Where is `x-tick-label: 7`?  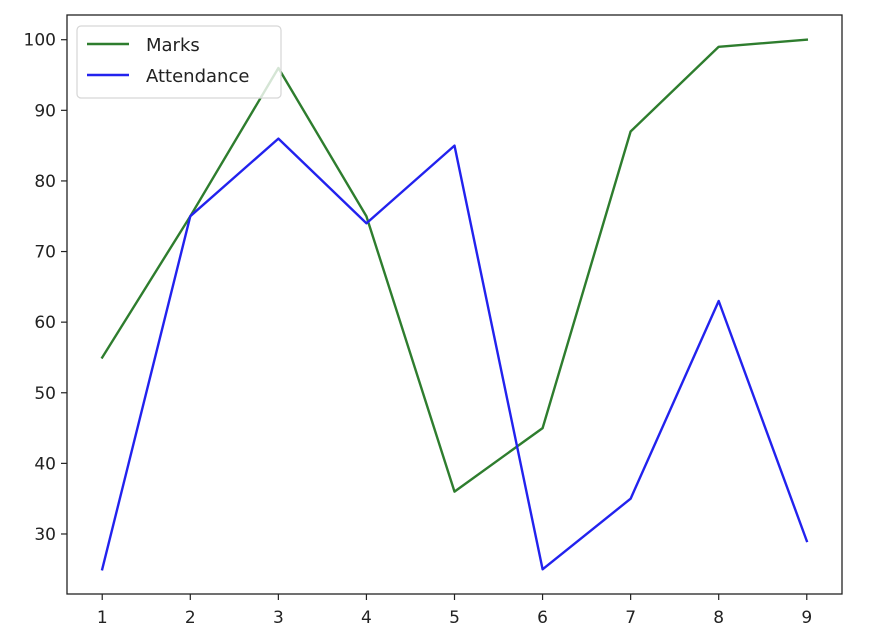
x-tick-label: 7 is located at coordinates (630, 618).